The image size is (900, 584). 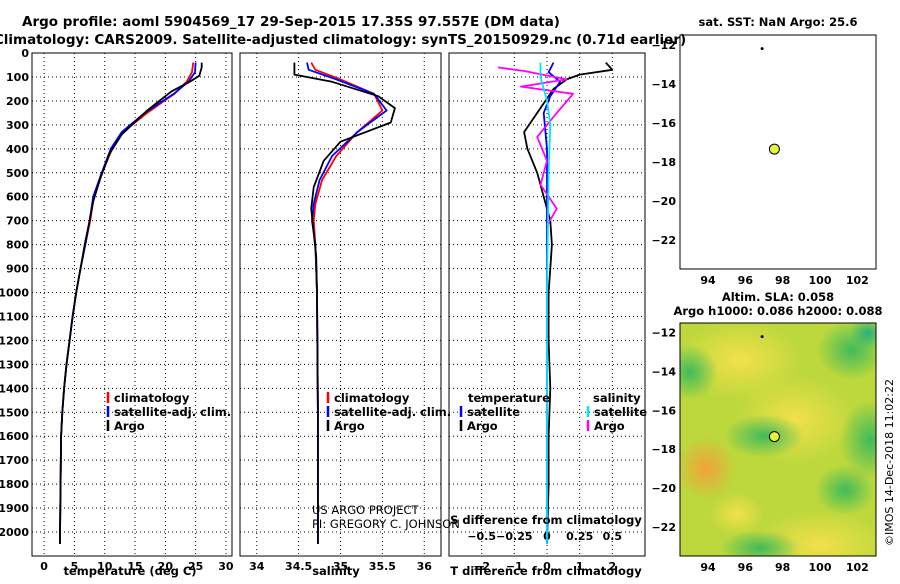 I want to click on temperature-series, so click(x=131, y=303).